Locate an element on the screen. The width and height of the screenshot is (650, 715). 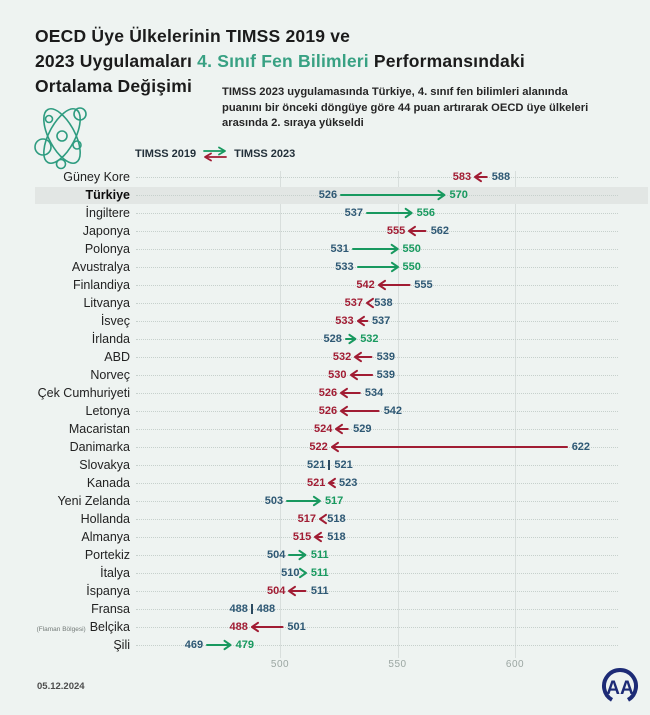
value-2019: 501 is located at coordinates (296, 627).